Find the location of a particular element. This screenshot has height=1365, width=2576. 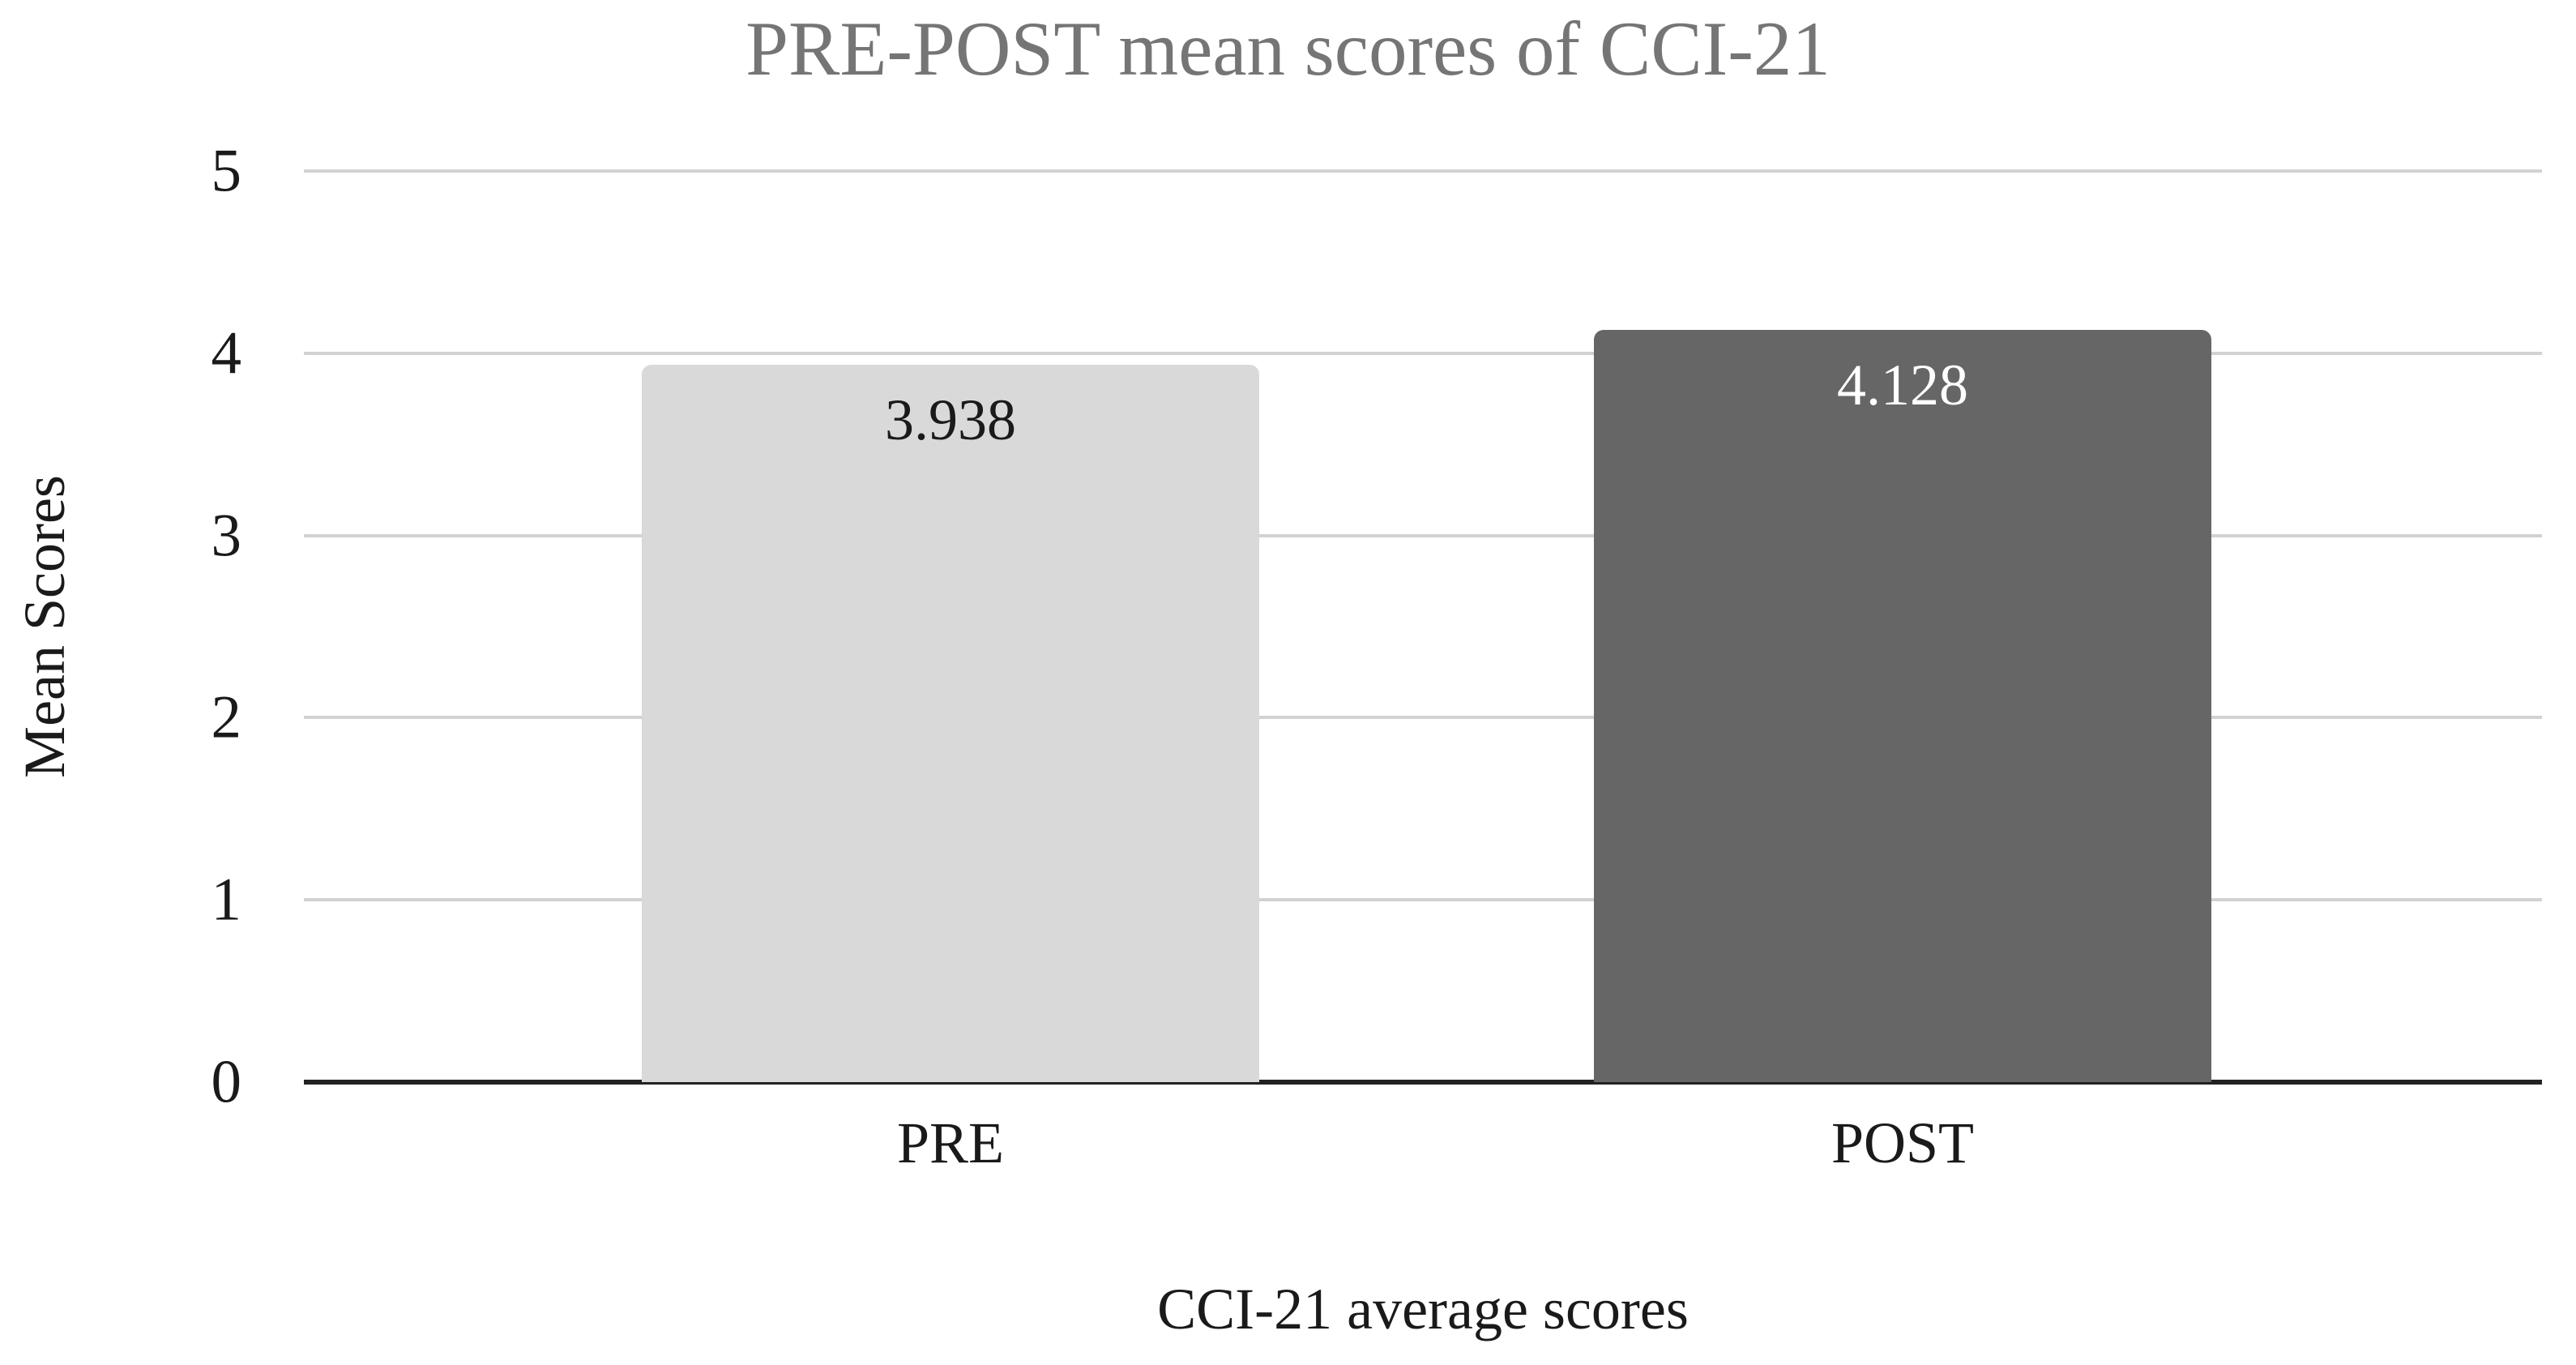

bar-pre-value-label: 3.938 is located at coordinates (950, 419).